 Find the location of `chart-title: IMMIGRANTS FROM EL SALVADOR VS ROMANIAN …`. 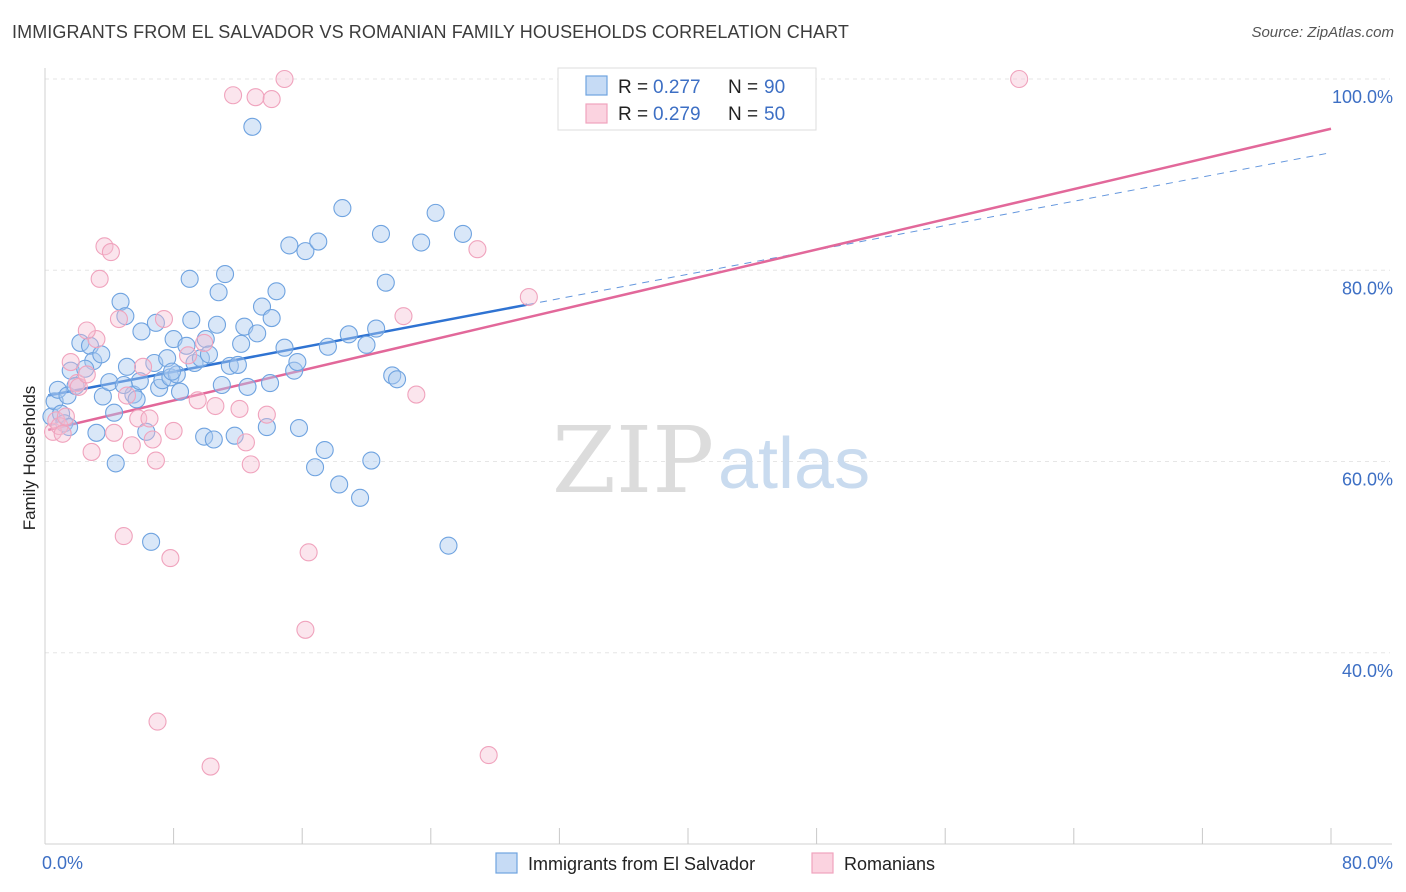

chart-title: IMMIGRANTS FROM EL SALVADOR VS ROMANIAN … is located at coordinates (430, 32).